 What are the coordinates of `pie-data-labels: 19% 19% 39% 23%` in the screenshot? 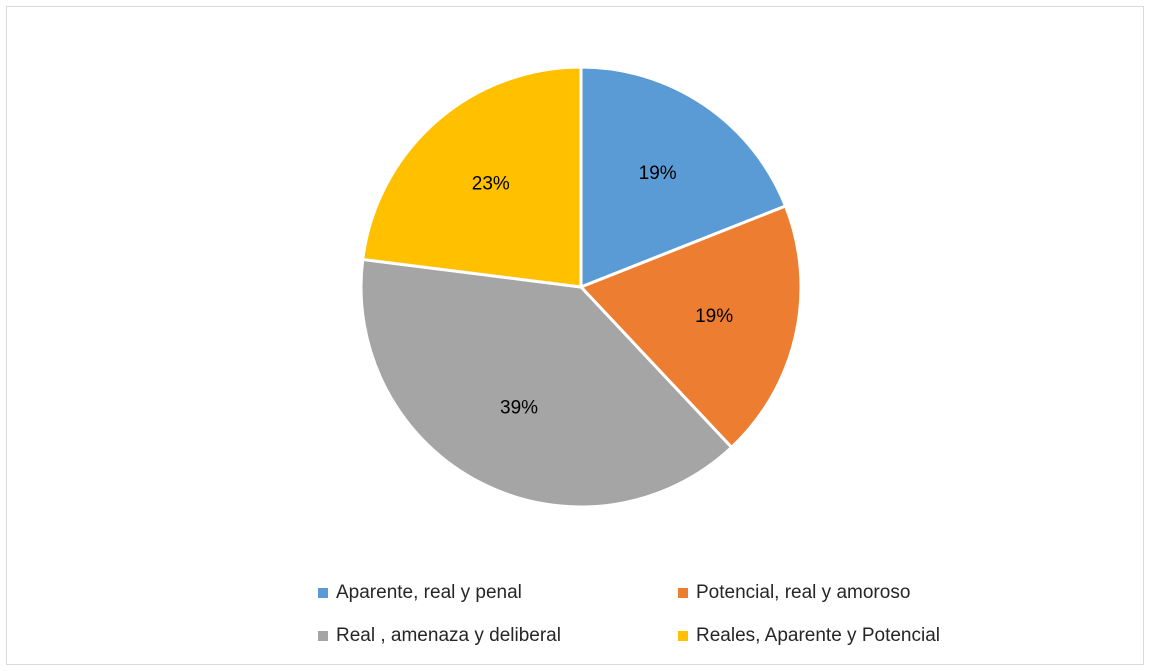 It's located at (602, 290).